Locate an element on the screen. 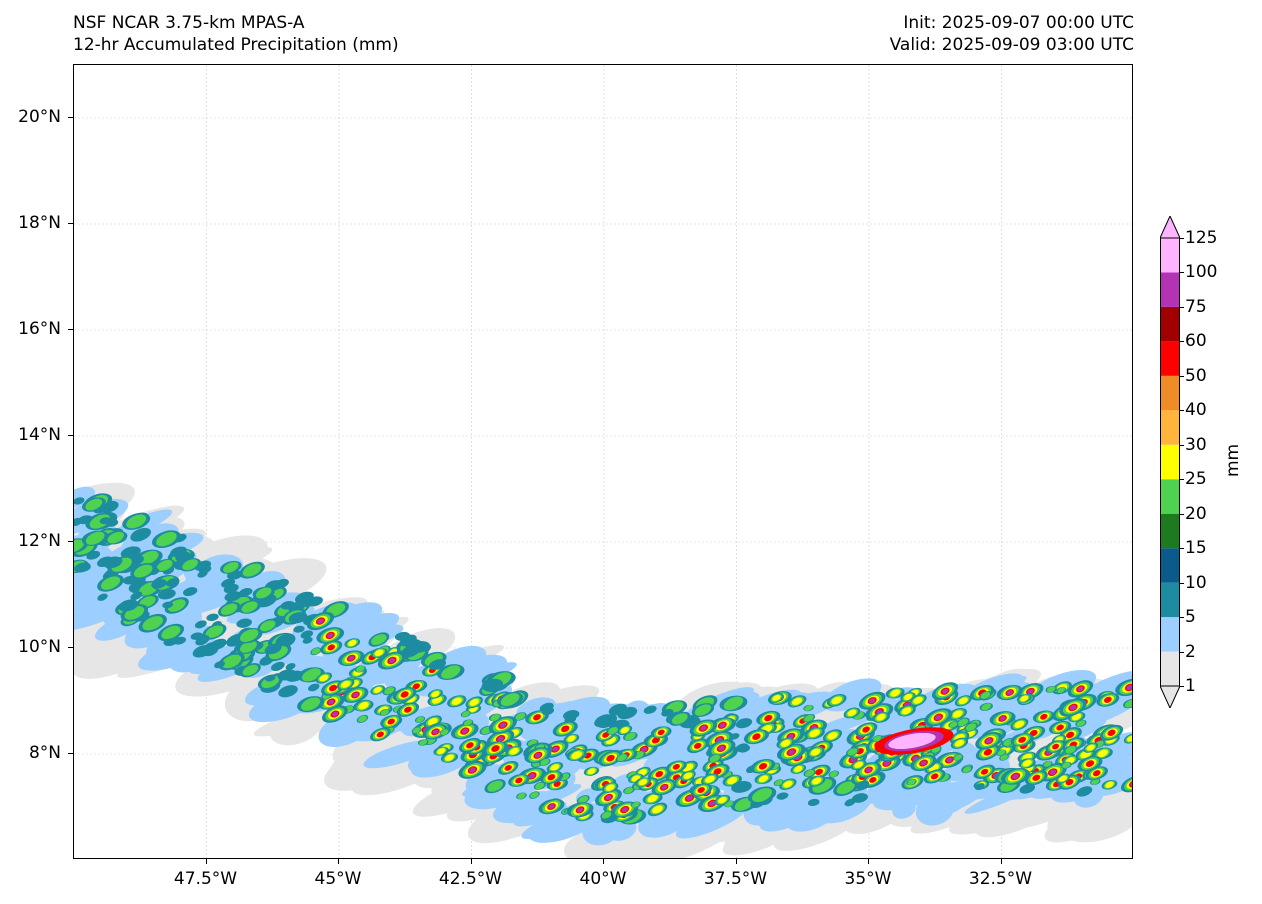  lat-tick-mark is located at coordinates (70, 541).